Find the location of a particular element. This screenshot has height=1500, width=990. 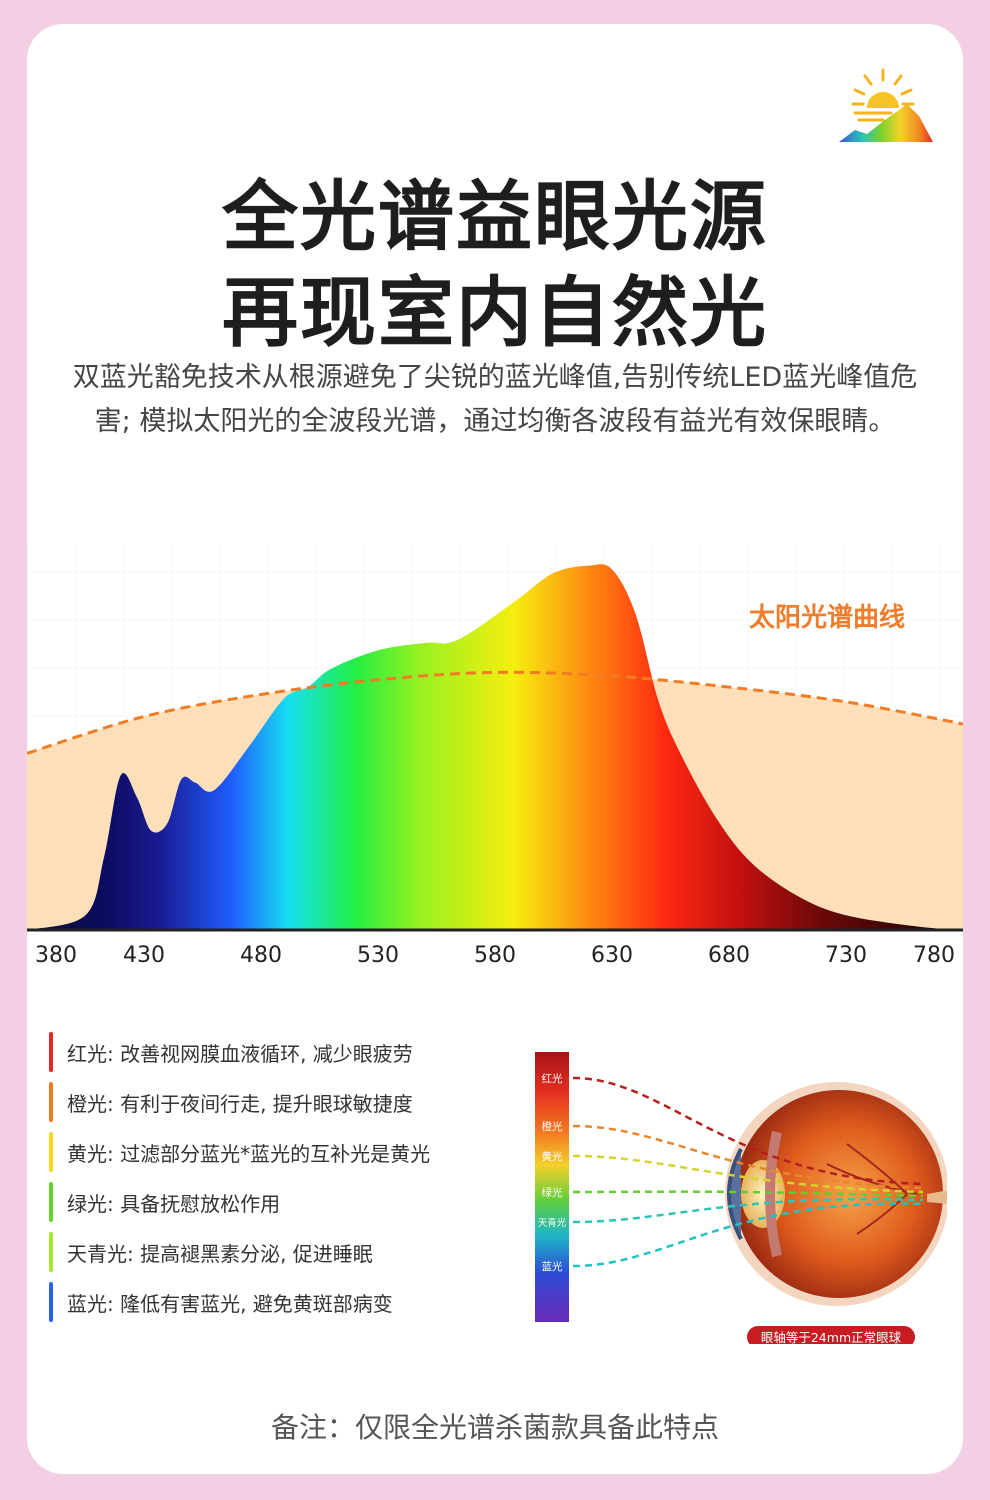

legend-item: 红光: 改善视网膜血液循环, 减少眼疲劳 is located at coordinates (284, 1052).